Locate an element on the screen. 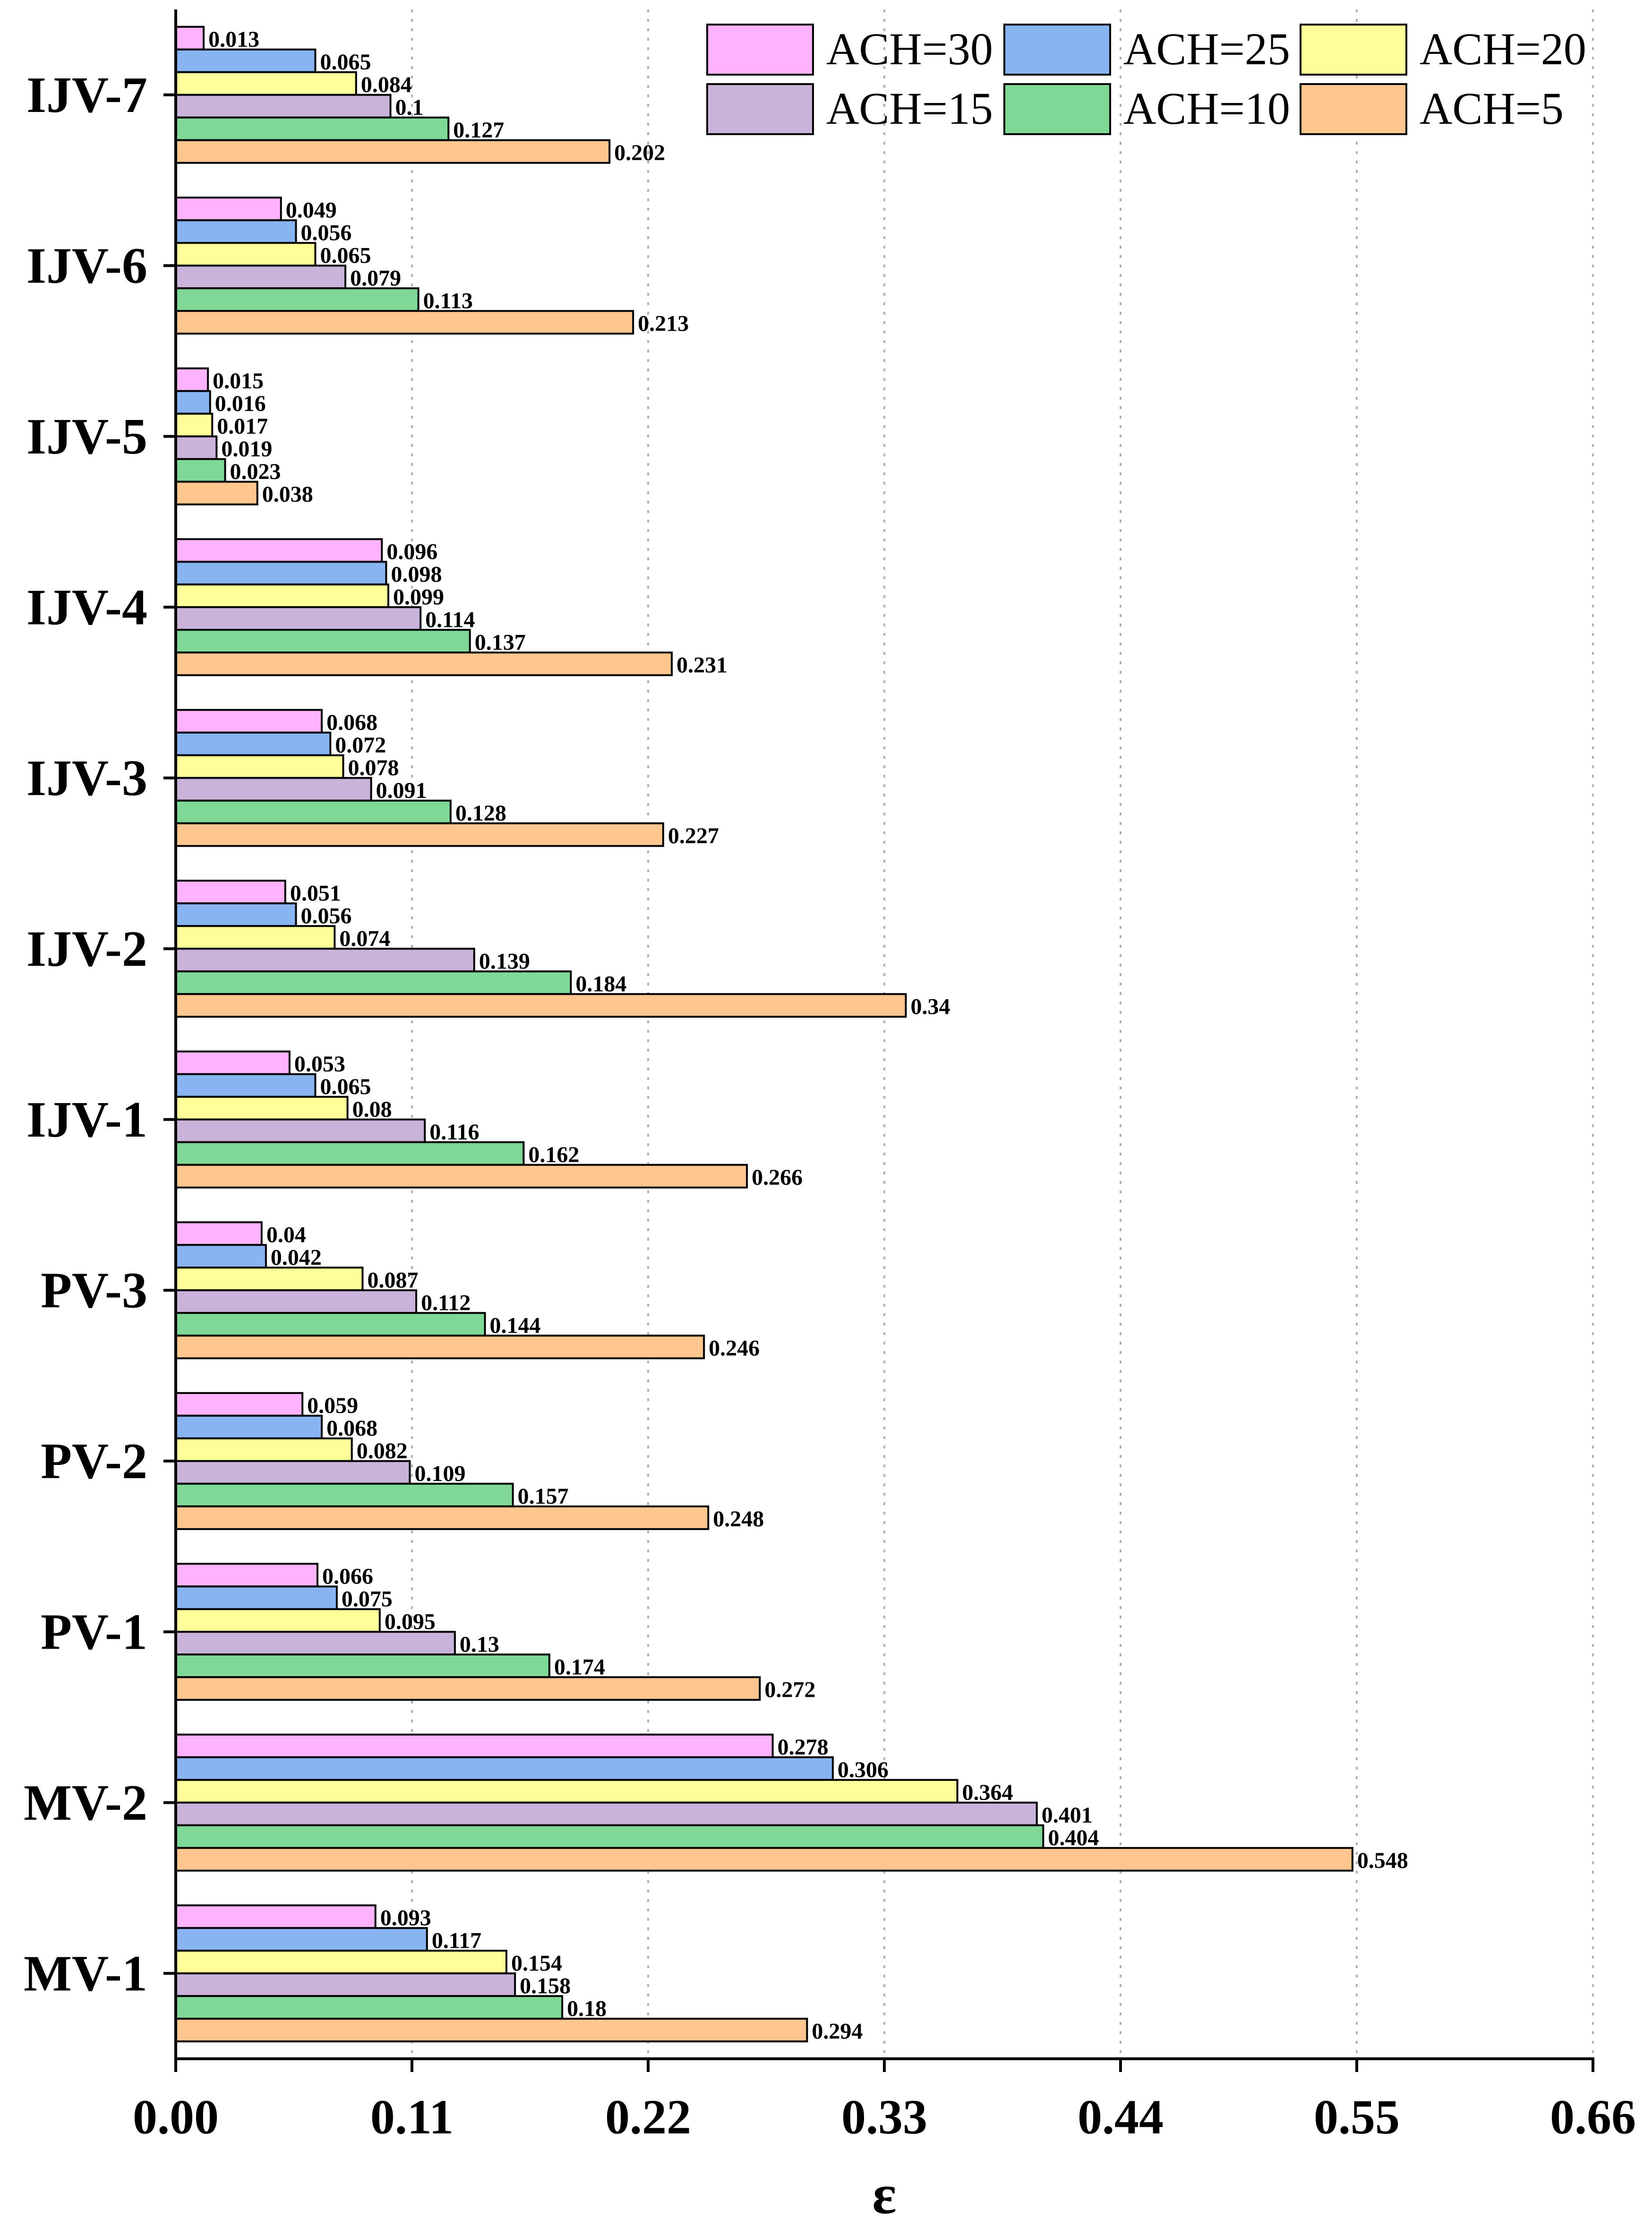 Image resolution: width=1652 pixels, height=2226 pixels. data-label: 0.087 is located at coordinates (393, 1280).